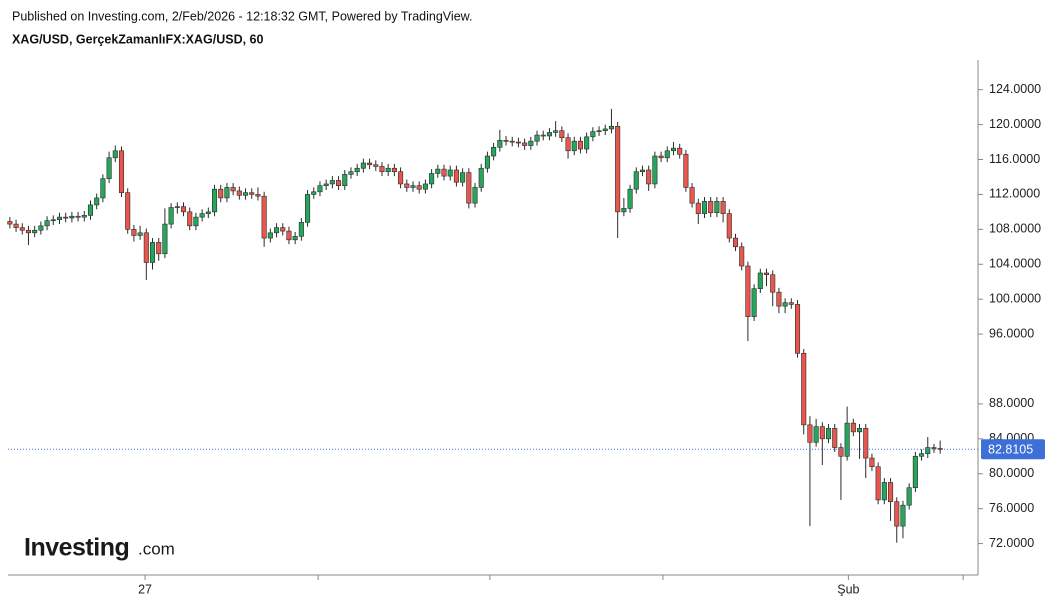 The width and height of the screenshot is (1060, 610). Describe the element at coordinates (138, 39) in the screenshot. I see `symbol-title: XAG/USD, GerçekZamanlıFX:XAG/USD, 60` at that location.